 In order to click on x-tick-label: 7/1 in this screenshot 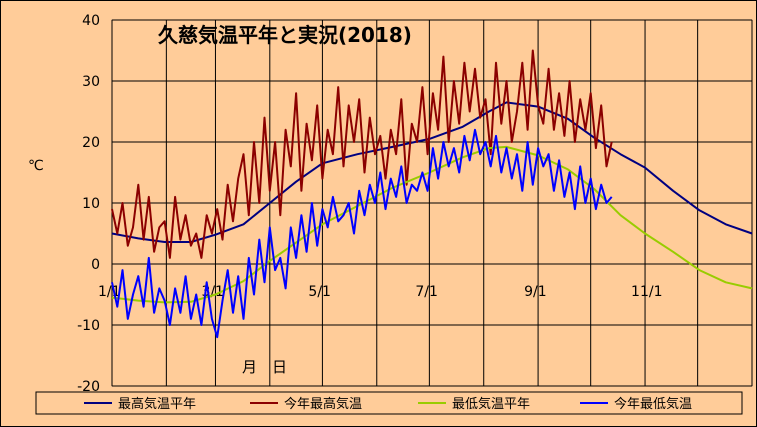, I will do `click(426, 292)`.